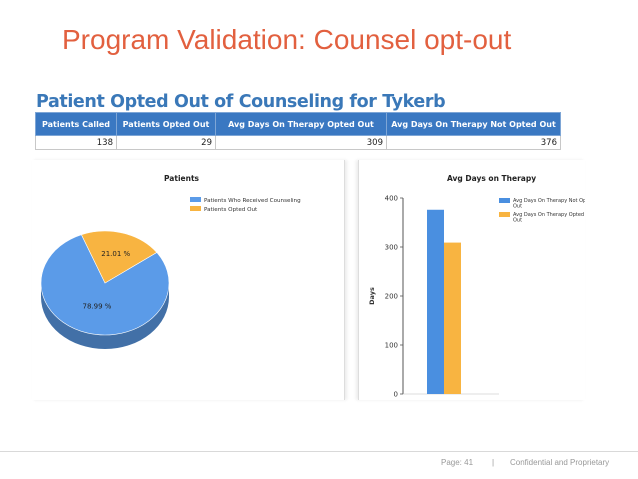 This screenshot has width=638, height=479. I want to click on page-number: Page: 41, so click(457, 462).